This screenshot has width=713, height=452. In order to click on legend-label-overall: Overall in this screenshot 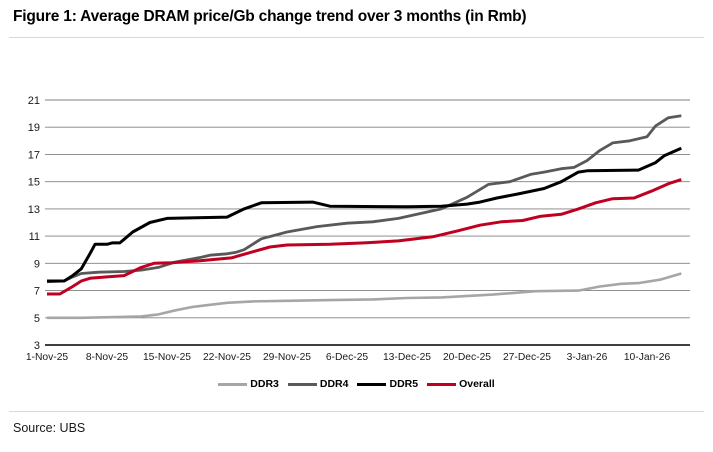, I will do `click(477, 384)`.